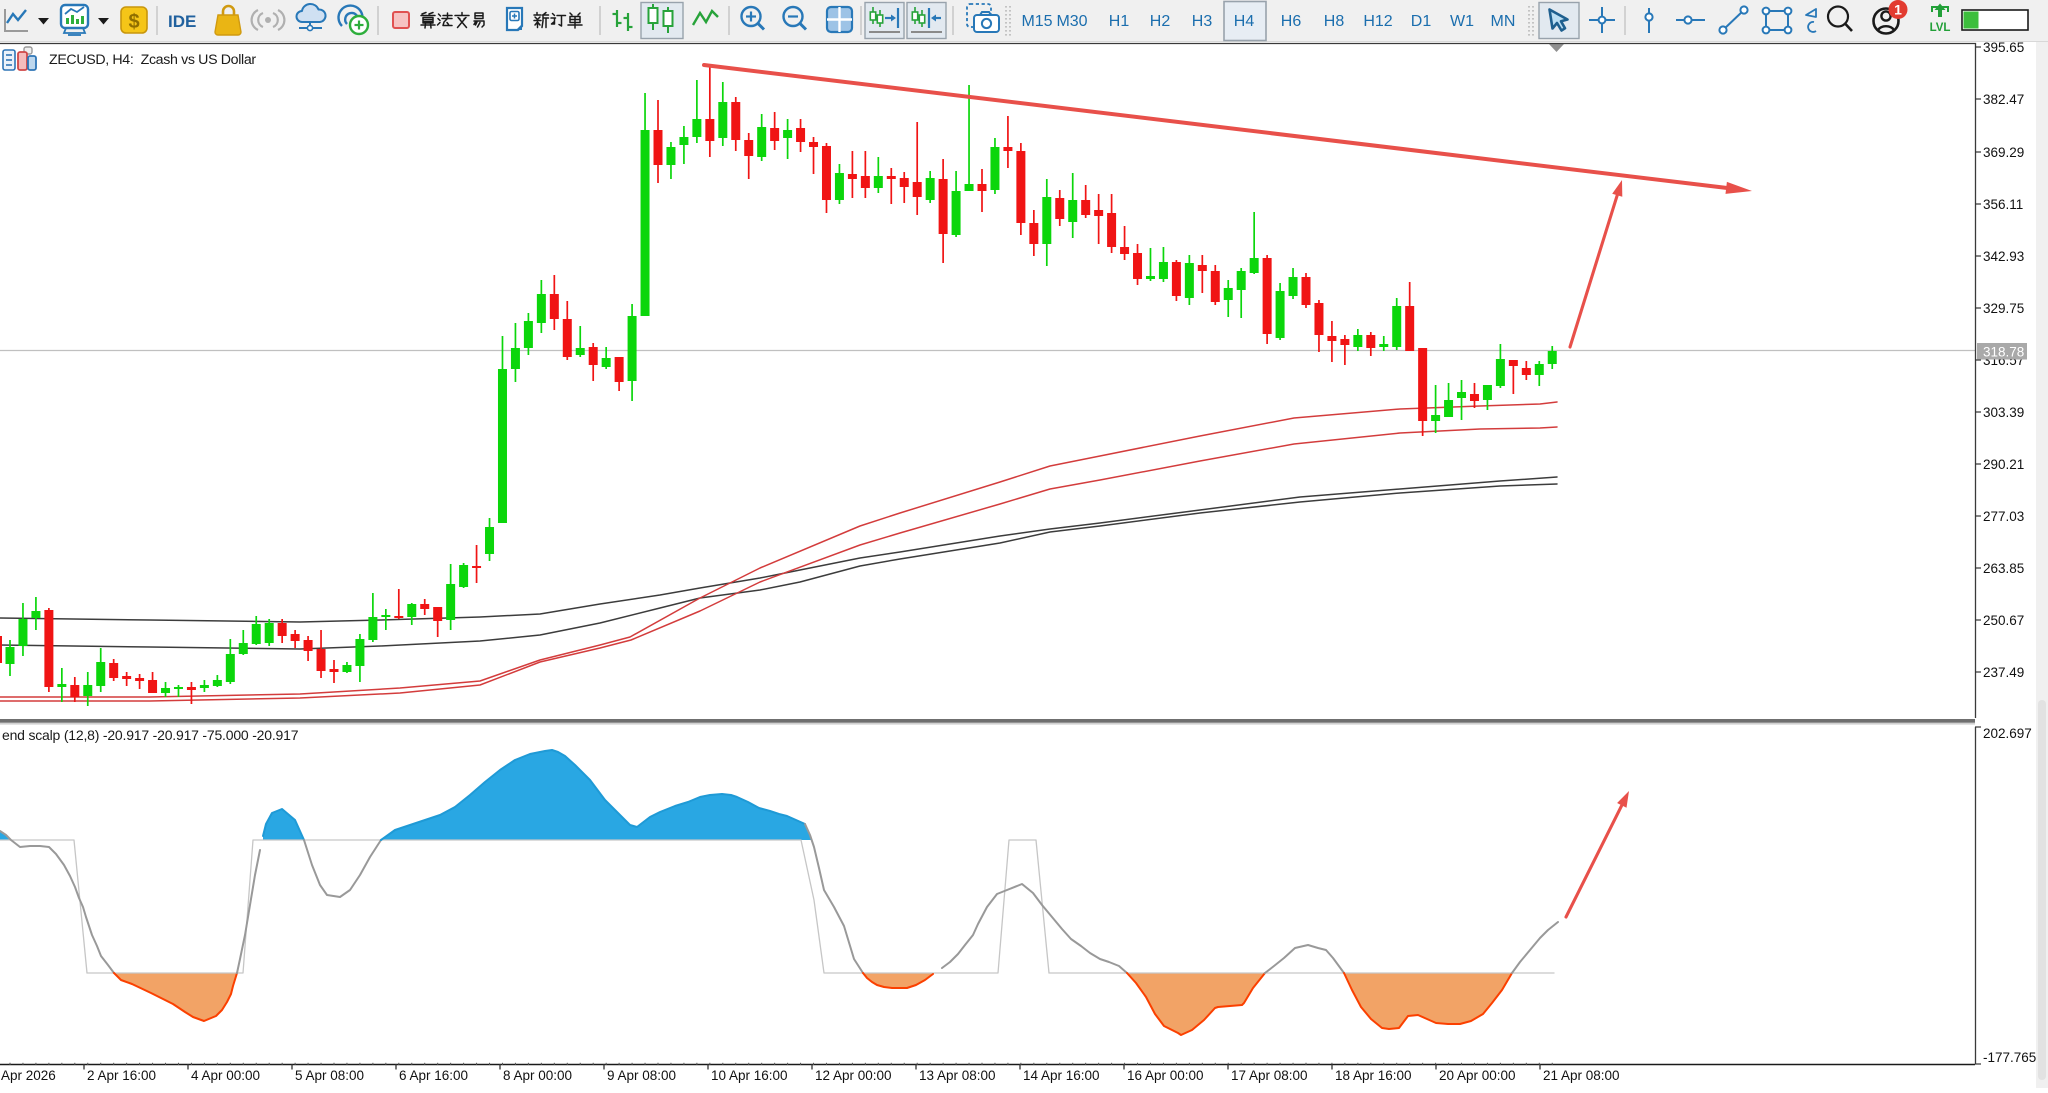  What do you see at coordinates (225, 1075) in the screenshot?
I see `svg-text: 4 Apr 00:00` at bounding box center [225, 1075].